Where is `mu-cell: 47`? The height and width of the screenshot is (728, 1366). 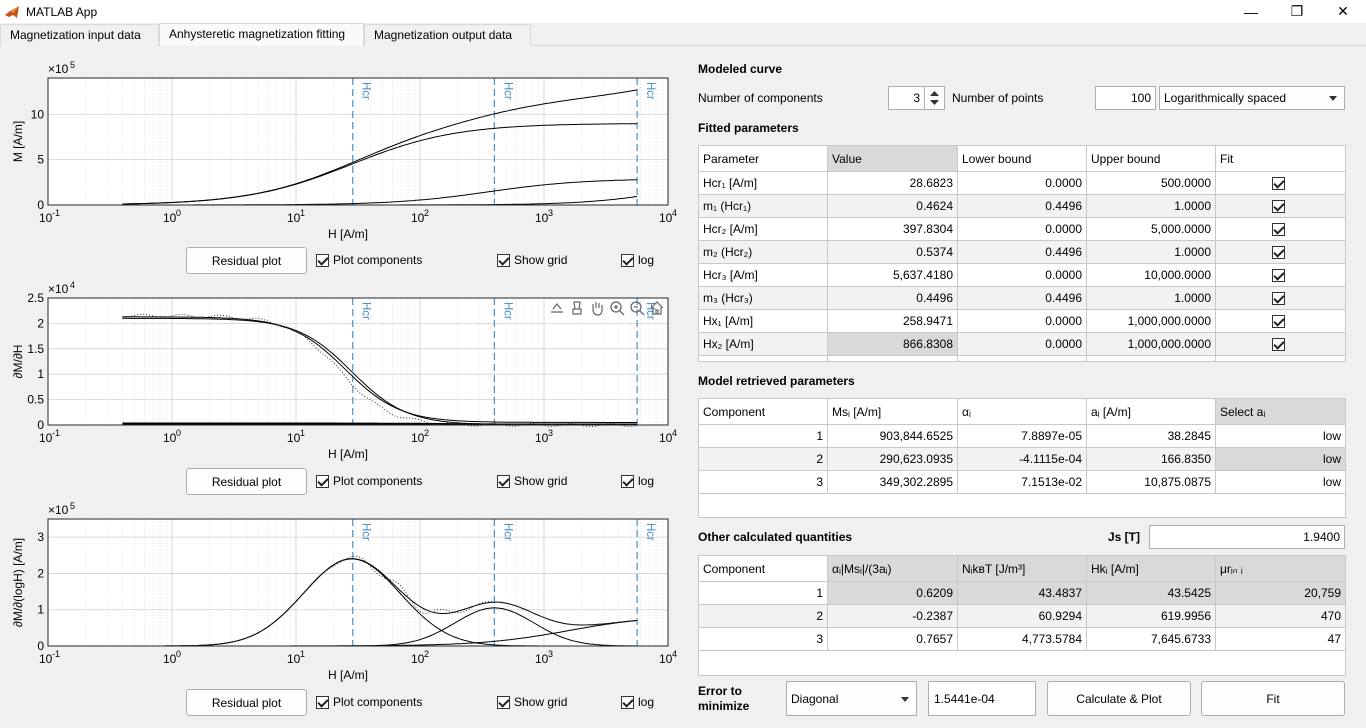
mu-cell: 47 is located at coordinates (1280, 639).